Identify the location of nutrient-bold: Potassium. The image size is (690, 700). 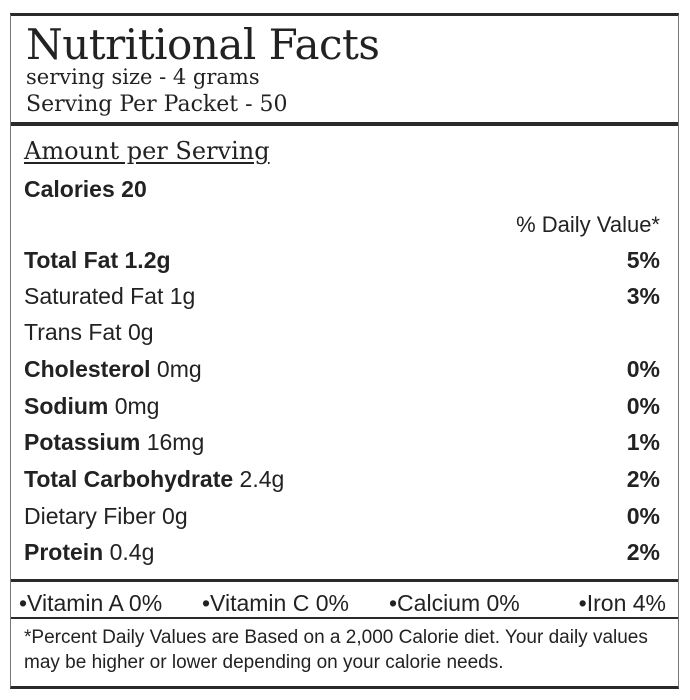
(82, 442).